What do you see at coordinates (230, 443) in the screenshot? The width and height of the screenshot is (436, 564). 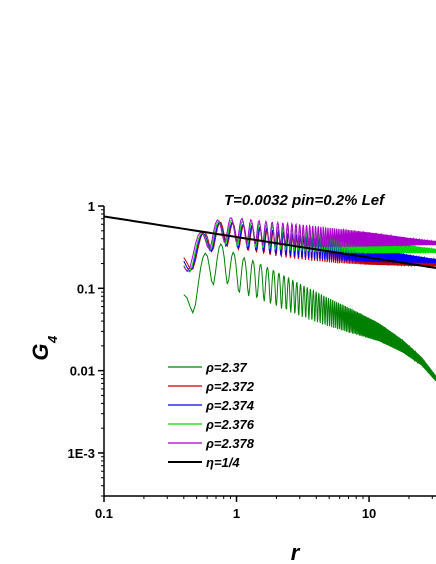 I see `legend-entry: ρ=2.378` at bounding box center [230, 443].